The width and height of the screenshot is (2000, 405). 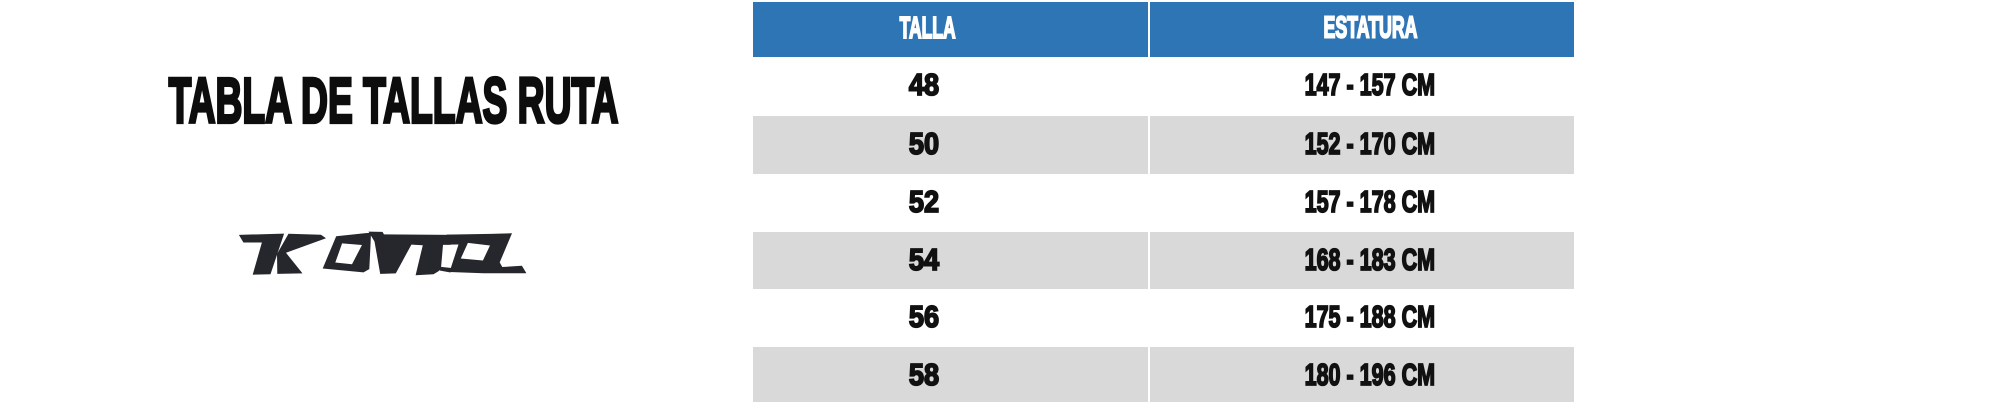 I want to click on svg-text: 48, so click(x=924, y=84).